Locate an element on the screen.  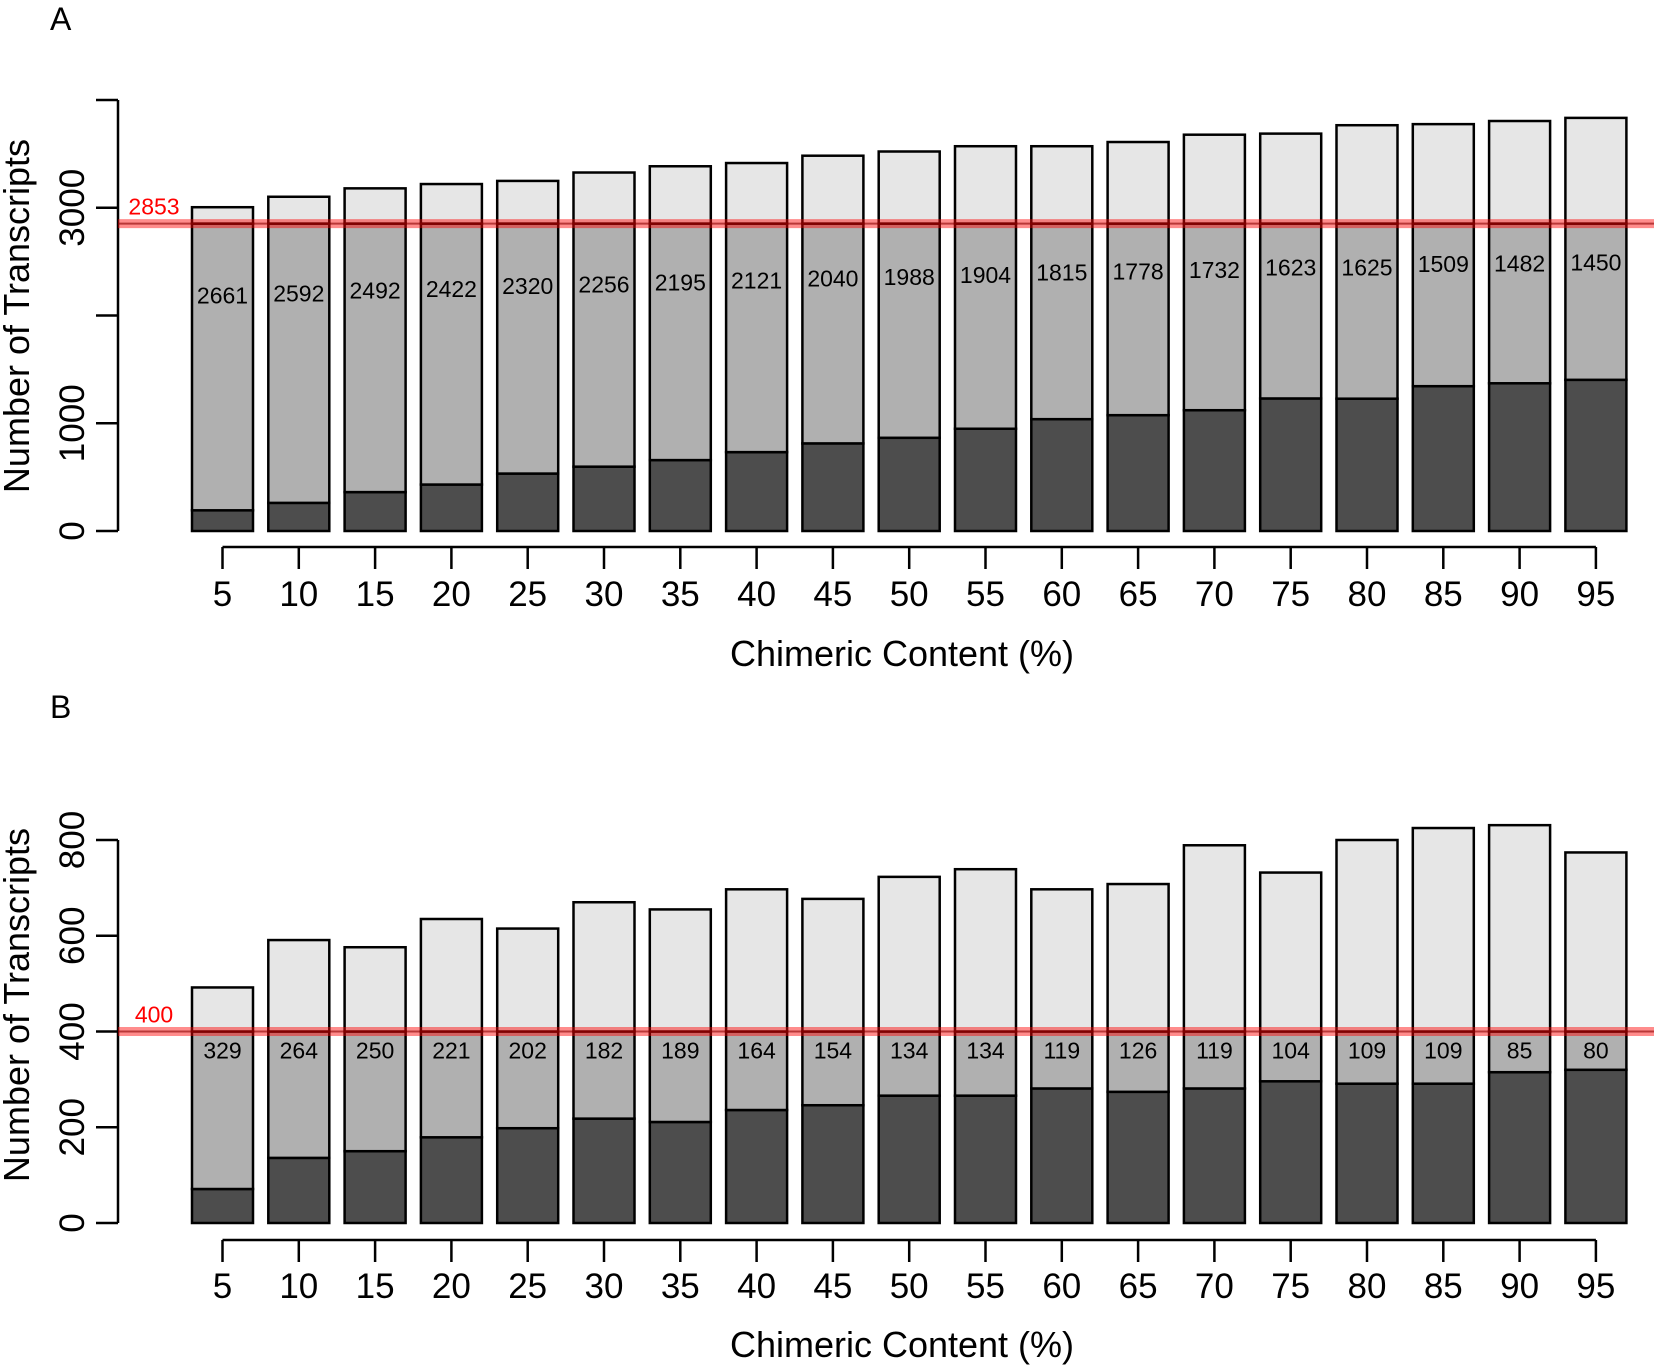
bar-label: 134 is located at coordinates (909, 1051).